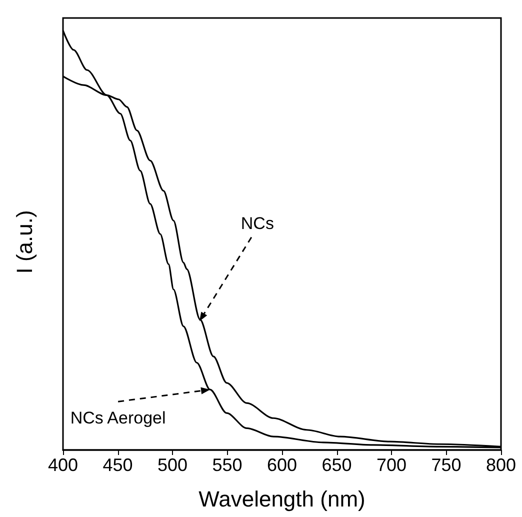 The height and width of the screenshot is (517, 522). I want to click on x-axis-title: Wavelength (nm), so click(282, 499).